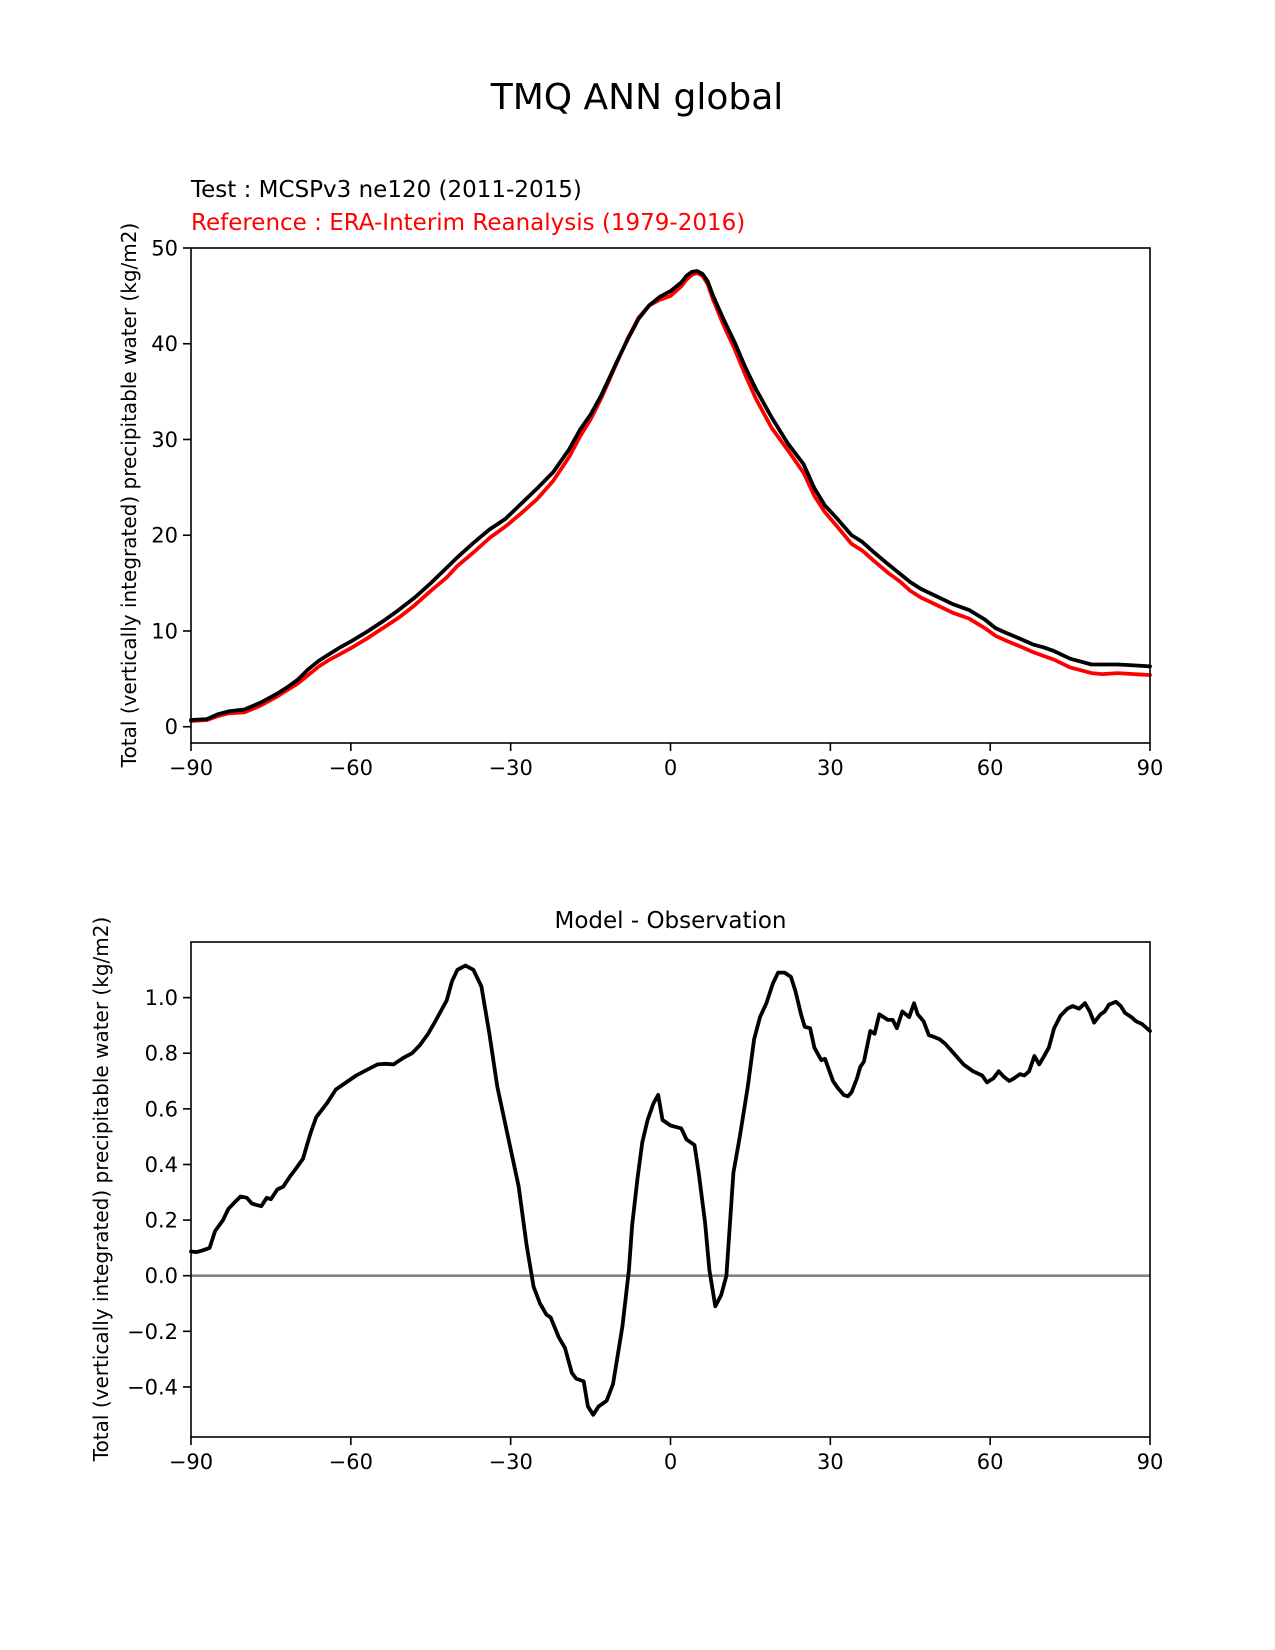 This screenshot has height=1650, width=1275. Describe the element at coordinates (161, 1165) in the screenshot. I see `y-tick-label: 0.4` at that location.